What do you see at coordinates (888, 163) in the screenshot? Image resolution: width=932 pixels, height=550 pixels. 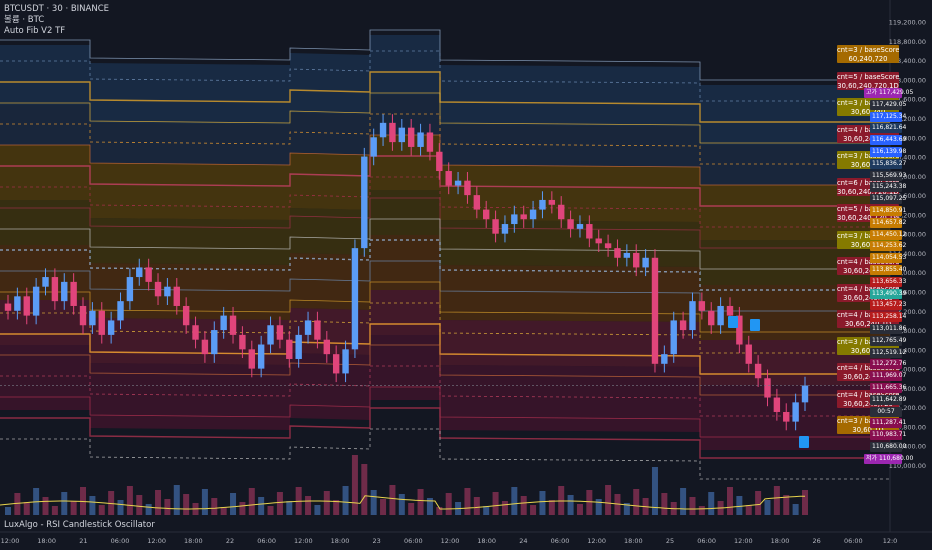 I see `price-label: 115,836.27` at bounding box center [888, 163].